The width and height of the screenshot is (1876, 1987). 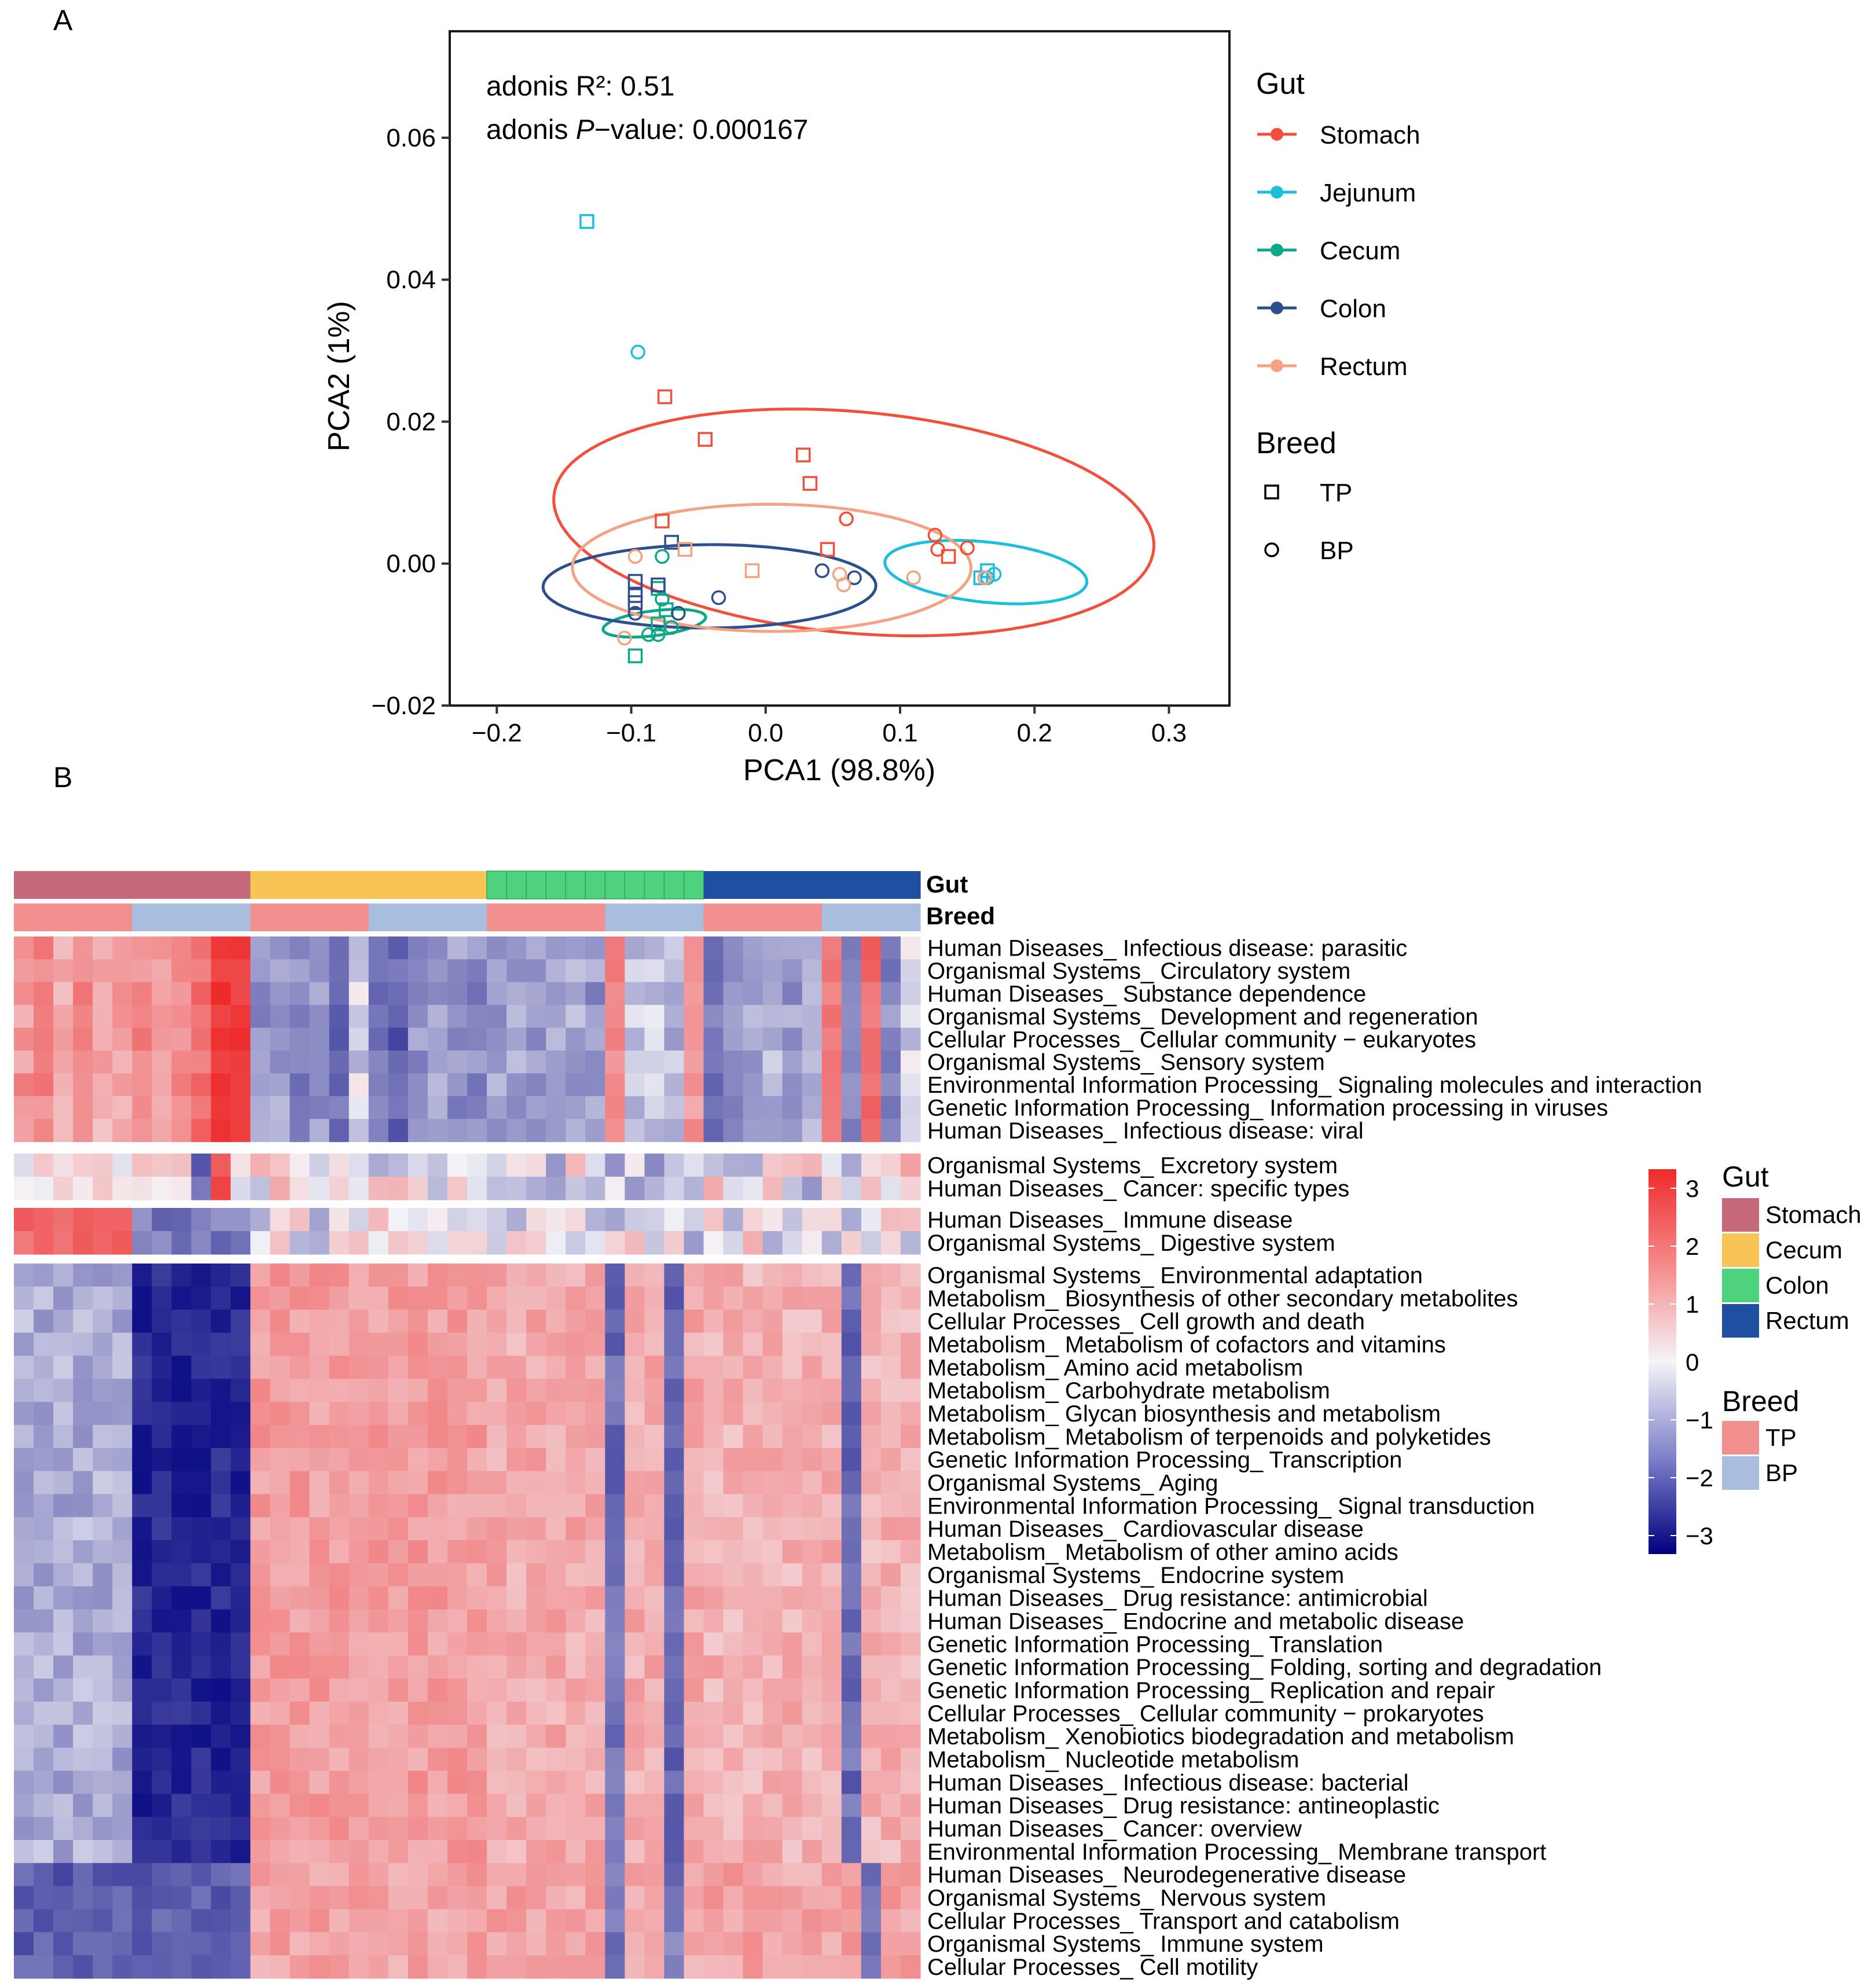 What do you see at coordinates (1368, 193) in the screenshot?
I see `legend-label-jejunum: Jejunum` at bounding box center [1368, 193].